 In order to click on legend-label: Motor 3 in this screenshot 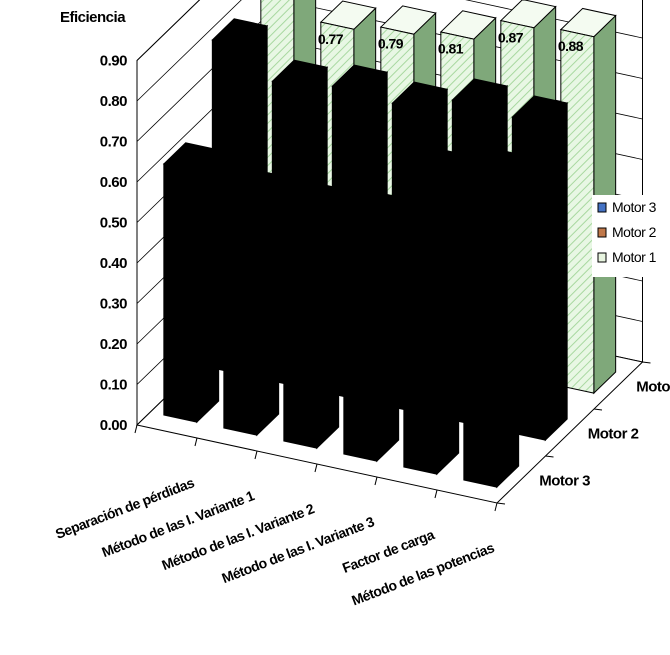, I will do `click(634, 207)`.